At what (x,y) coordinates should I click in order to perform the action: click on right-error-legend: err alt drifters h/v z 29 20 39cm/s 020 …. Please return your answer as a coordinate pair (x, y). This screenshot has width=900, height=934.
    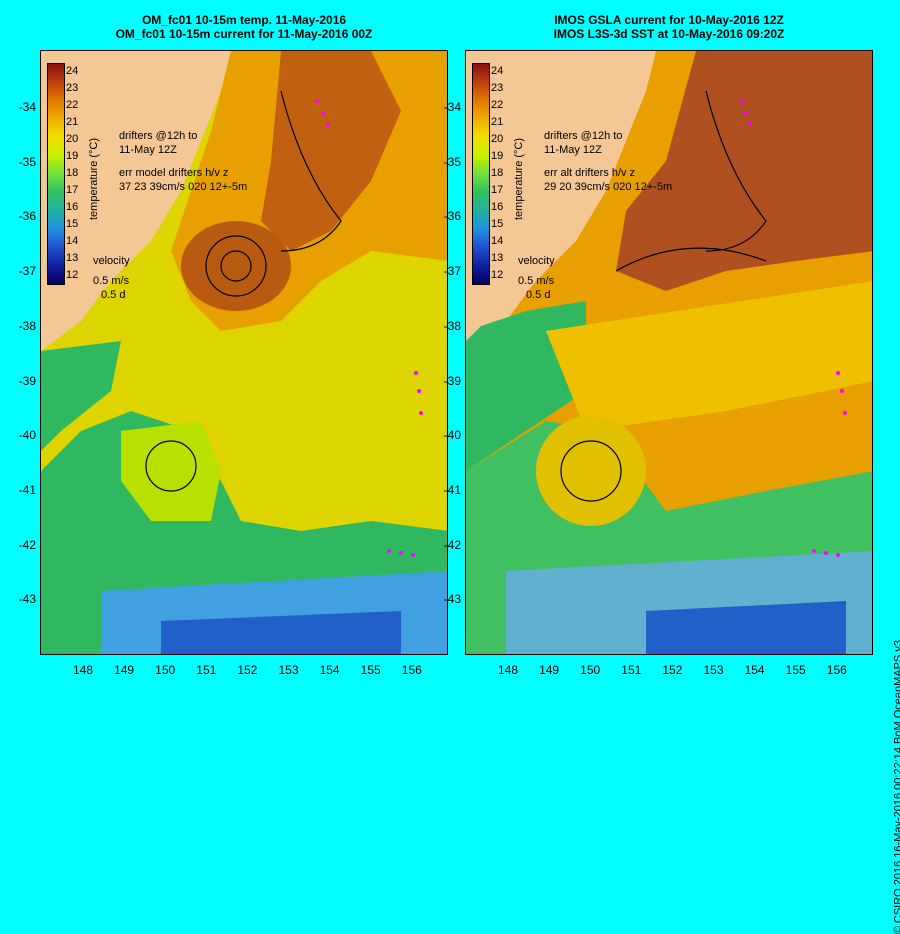
    Looking at the image, I should click on (608, 180).